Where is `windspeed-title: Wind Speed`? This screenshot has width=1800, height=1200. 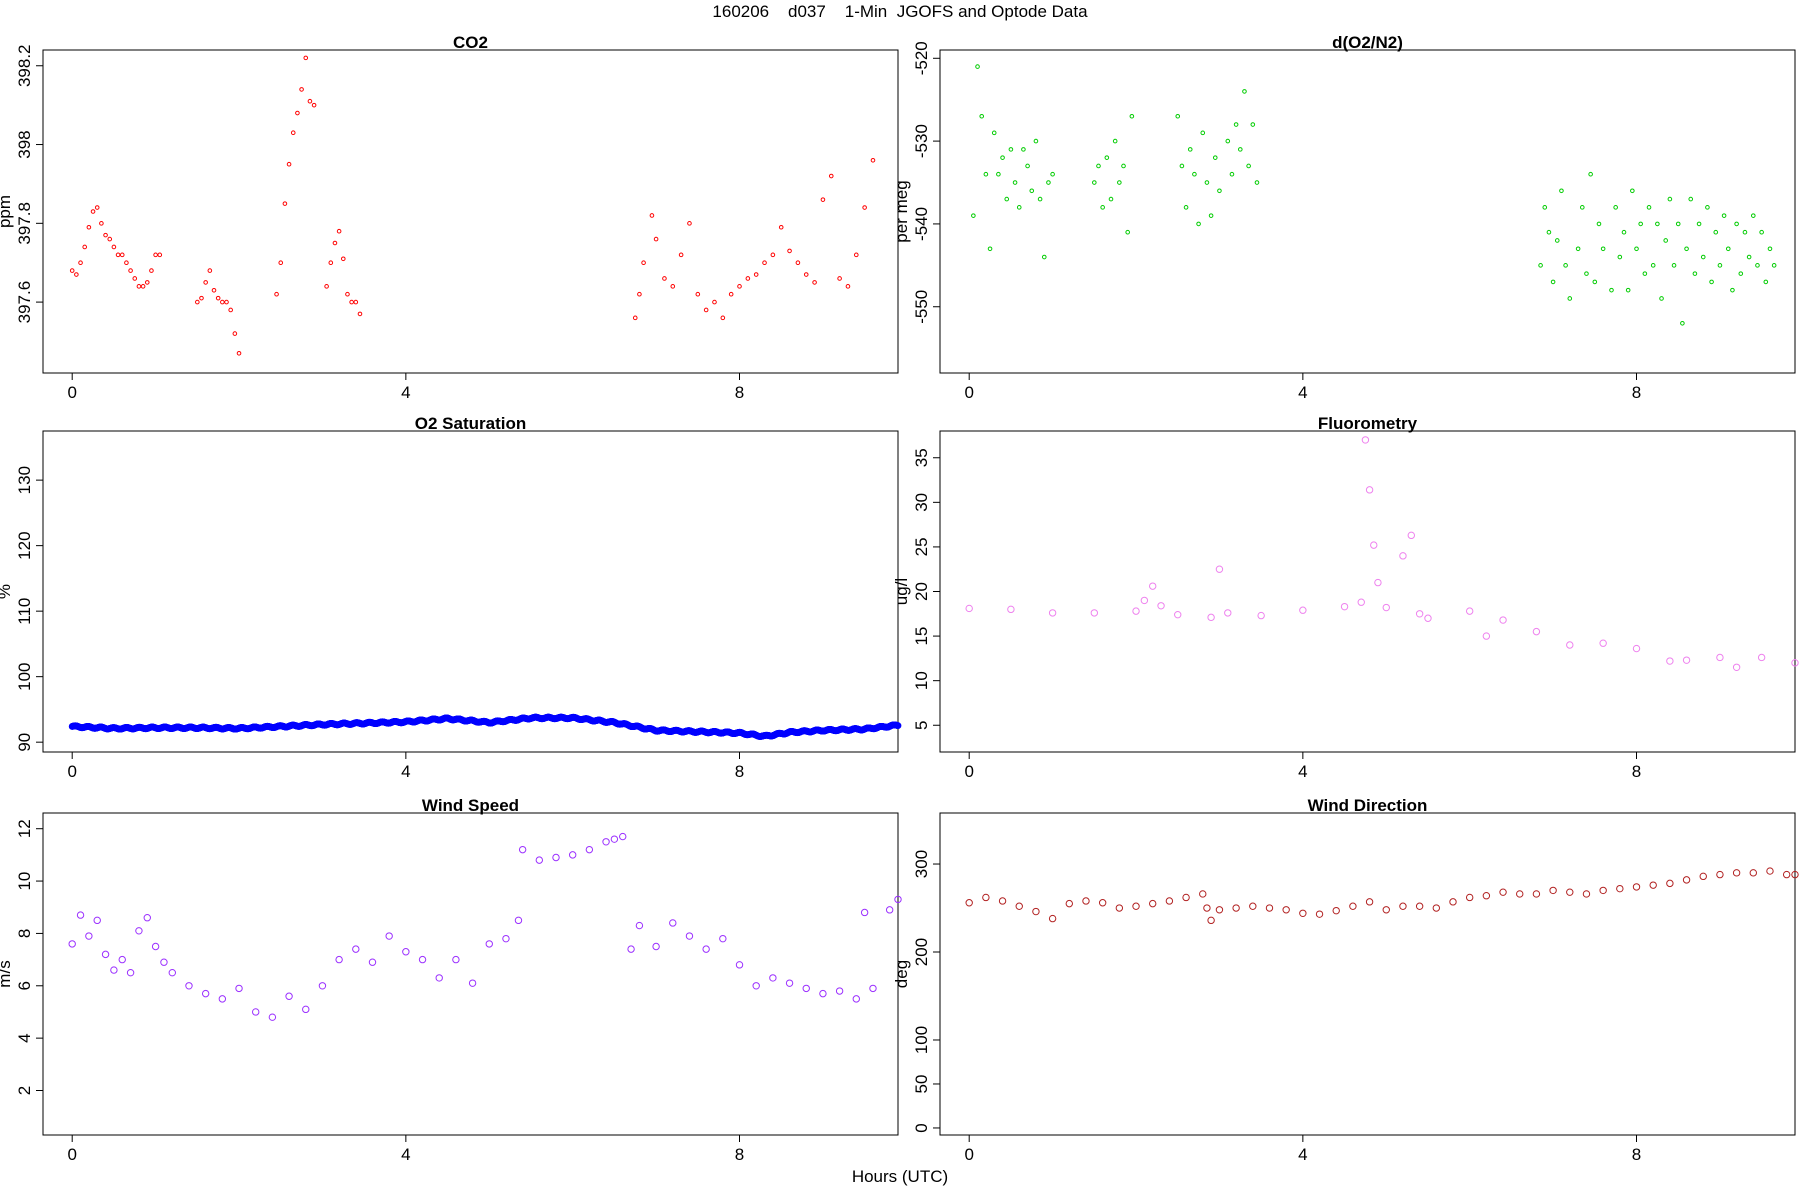
windspeed-title: Wind Speed is located at coordinates (470, 805).